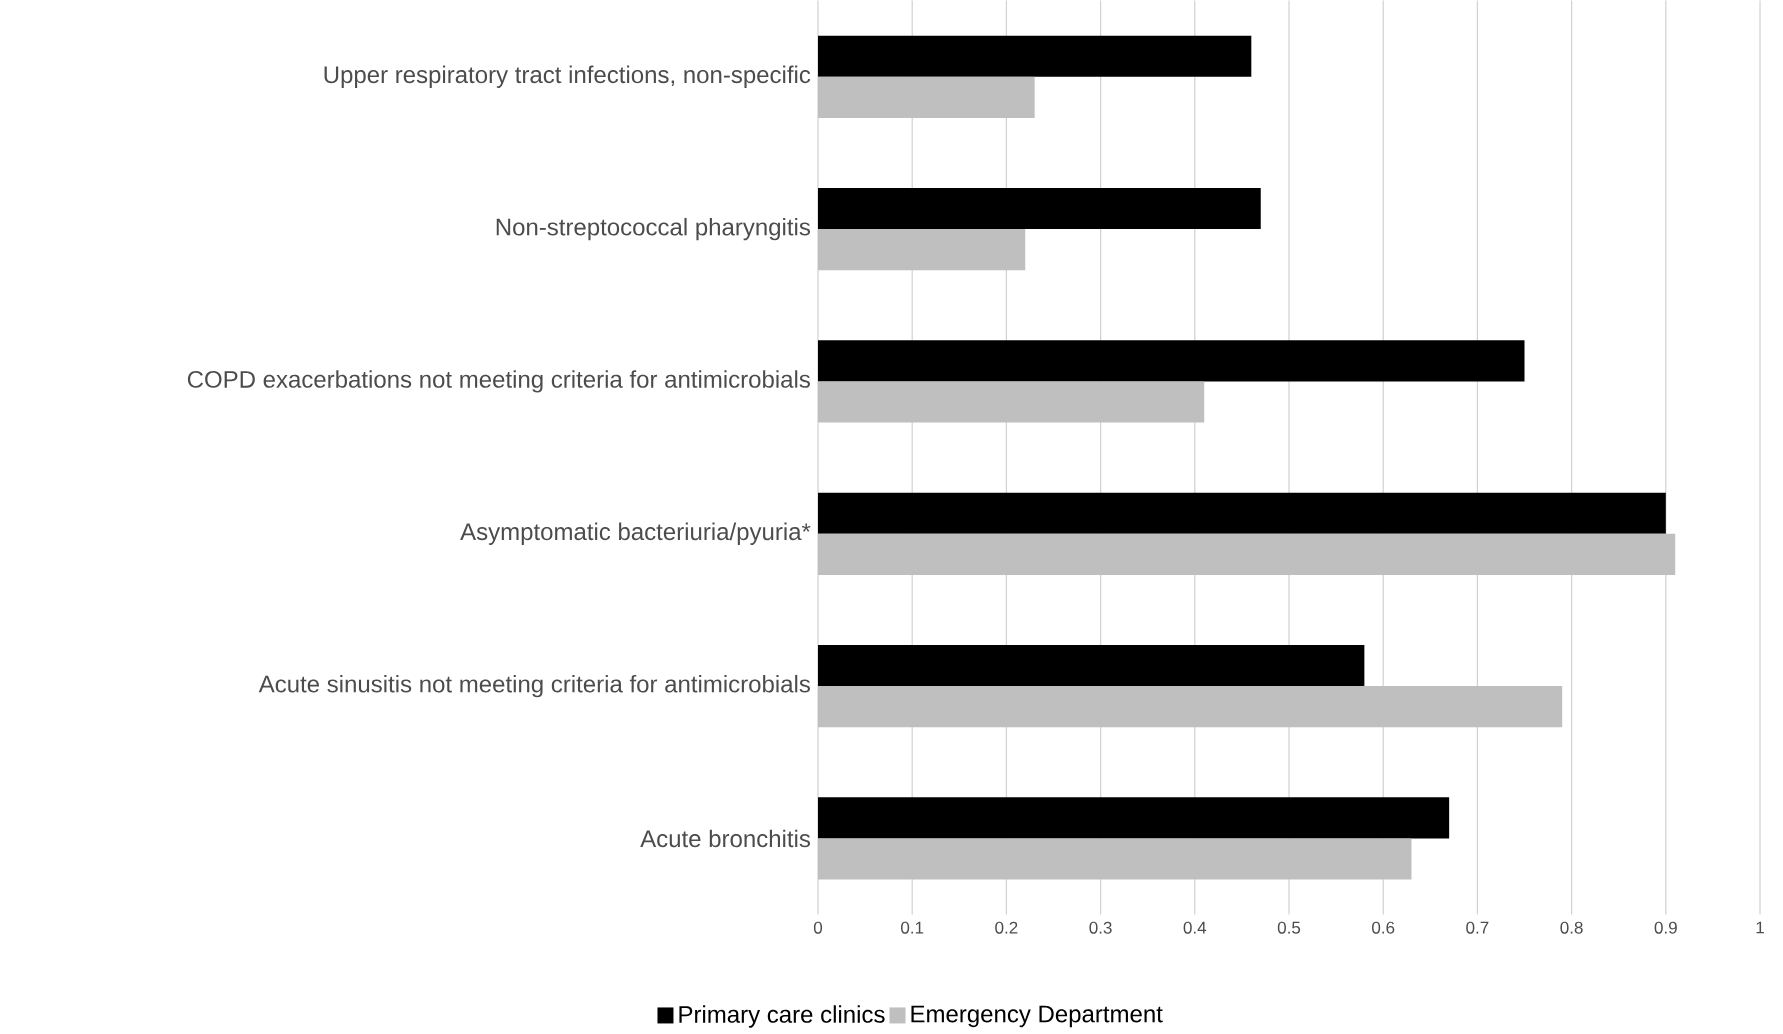 This screenshot has width=1783, height=1034. What do you see at coordinates (782, 1016) in the screenshot?
I see `legend-label: Primary care clinics` at bounding box center [782, 1016].